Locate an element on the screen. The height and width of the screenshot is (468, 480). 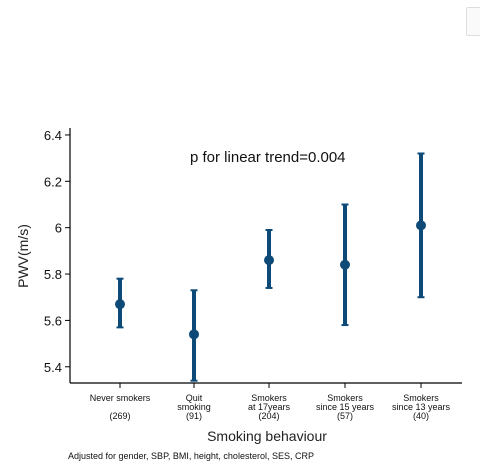
x-tick-label: Quit is located at coordinates (194, 398).